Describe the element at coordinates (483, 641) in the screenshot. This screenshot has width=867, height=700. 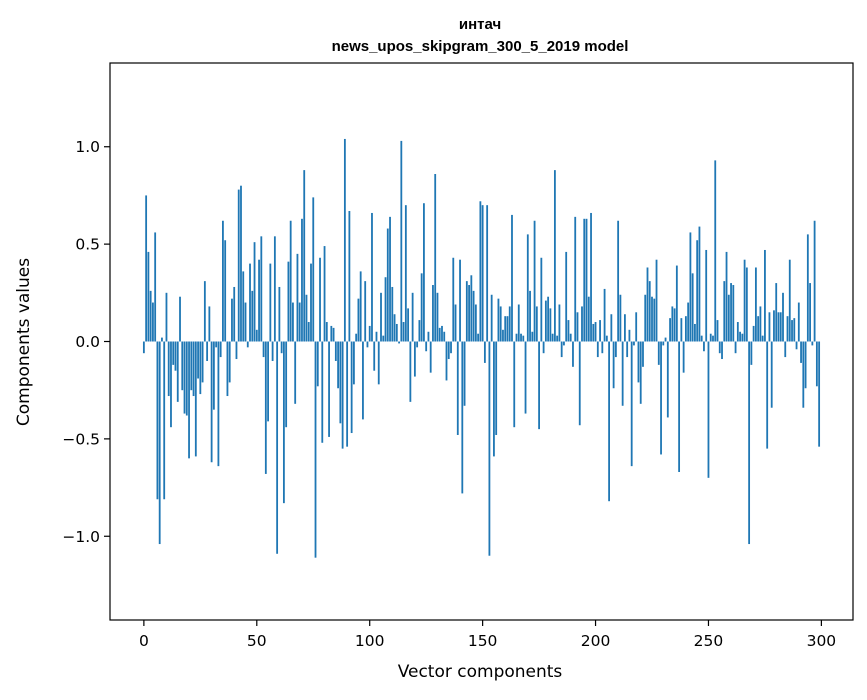
I see `x-tick-label: 150` at that location.